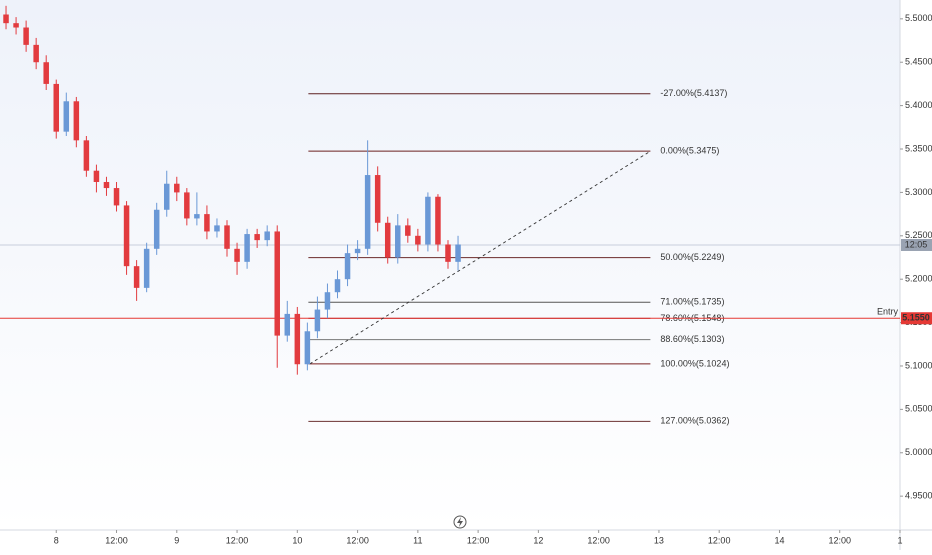 The height and width of the screenshot is (555, 932). I want to click on entry-price-tag, so click(916, 318).